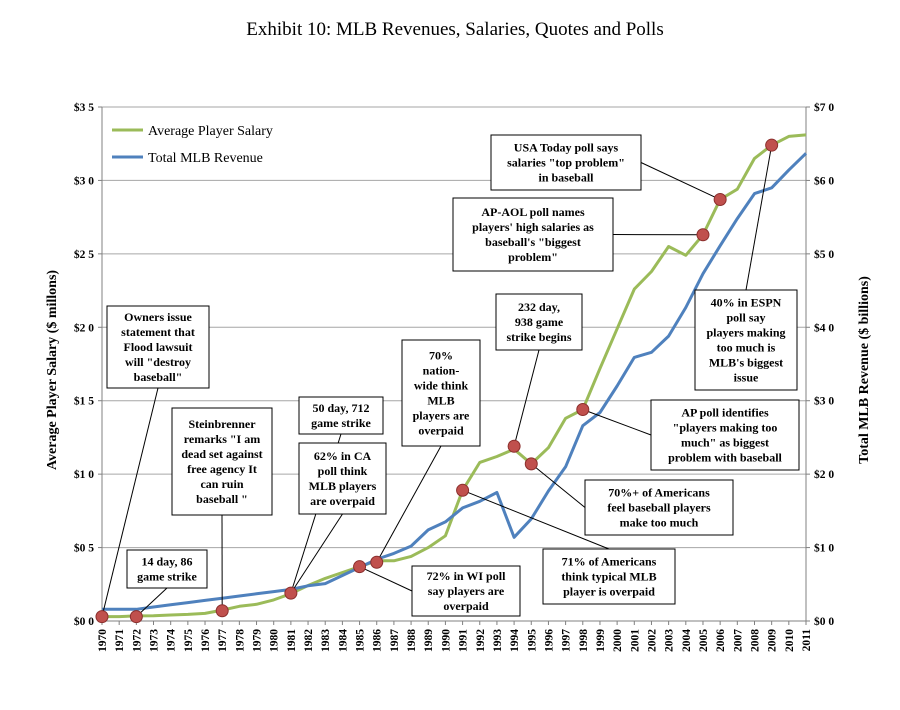 The height and width of the screenshot is (710, 900). I want to click on annotation-text: 14 day, 86 game strike, so click(167, 569).